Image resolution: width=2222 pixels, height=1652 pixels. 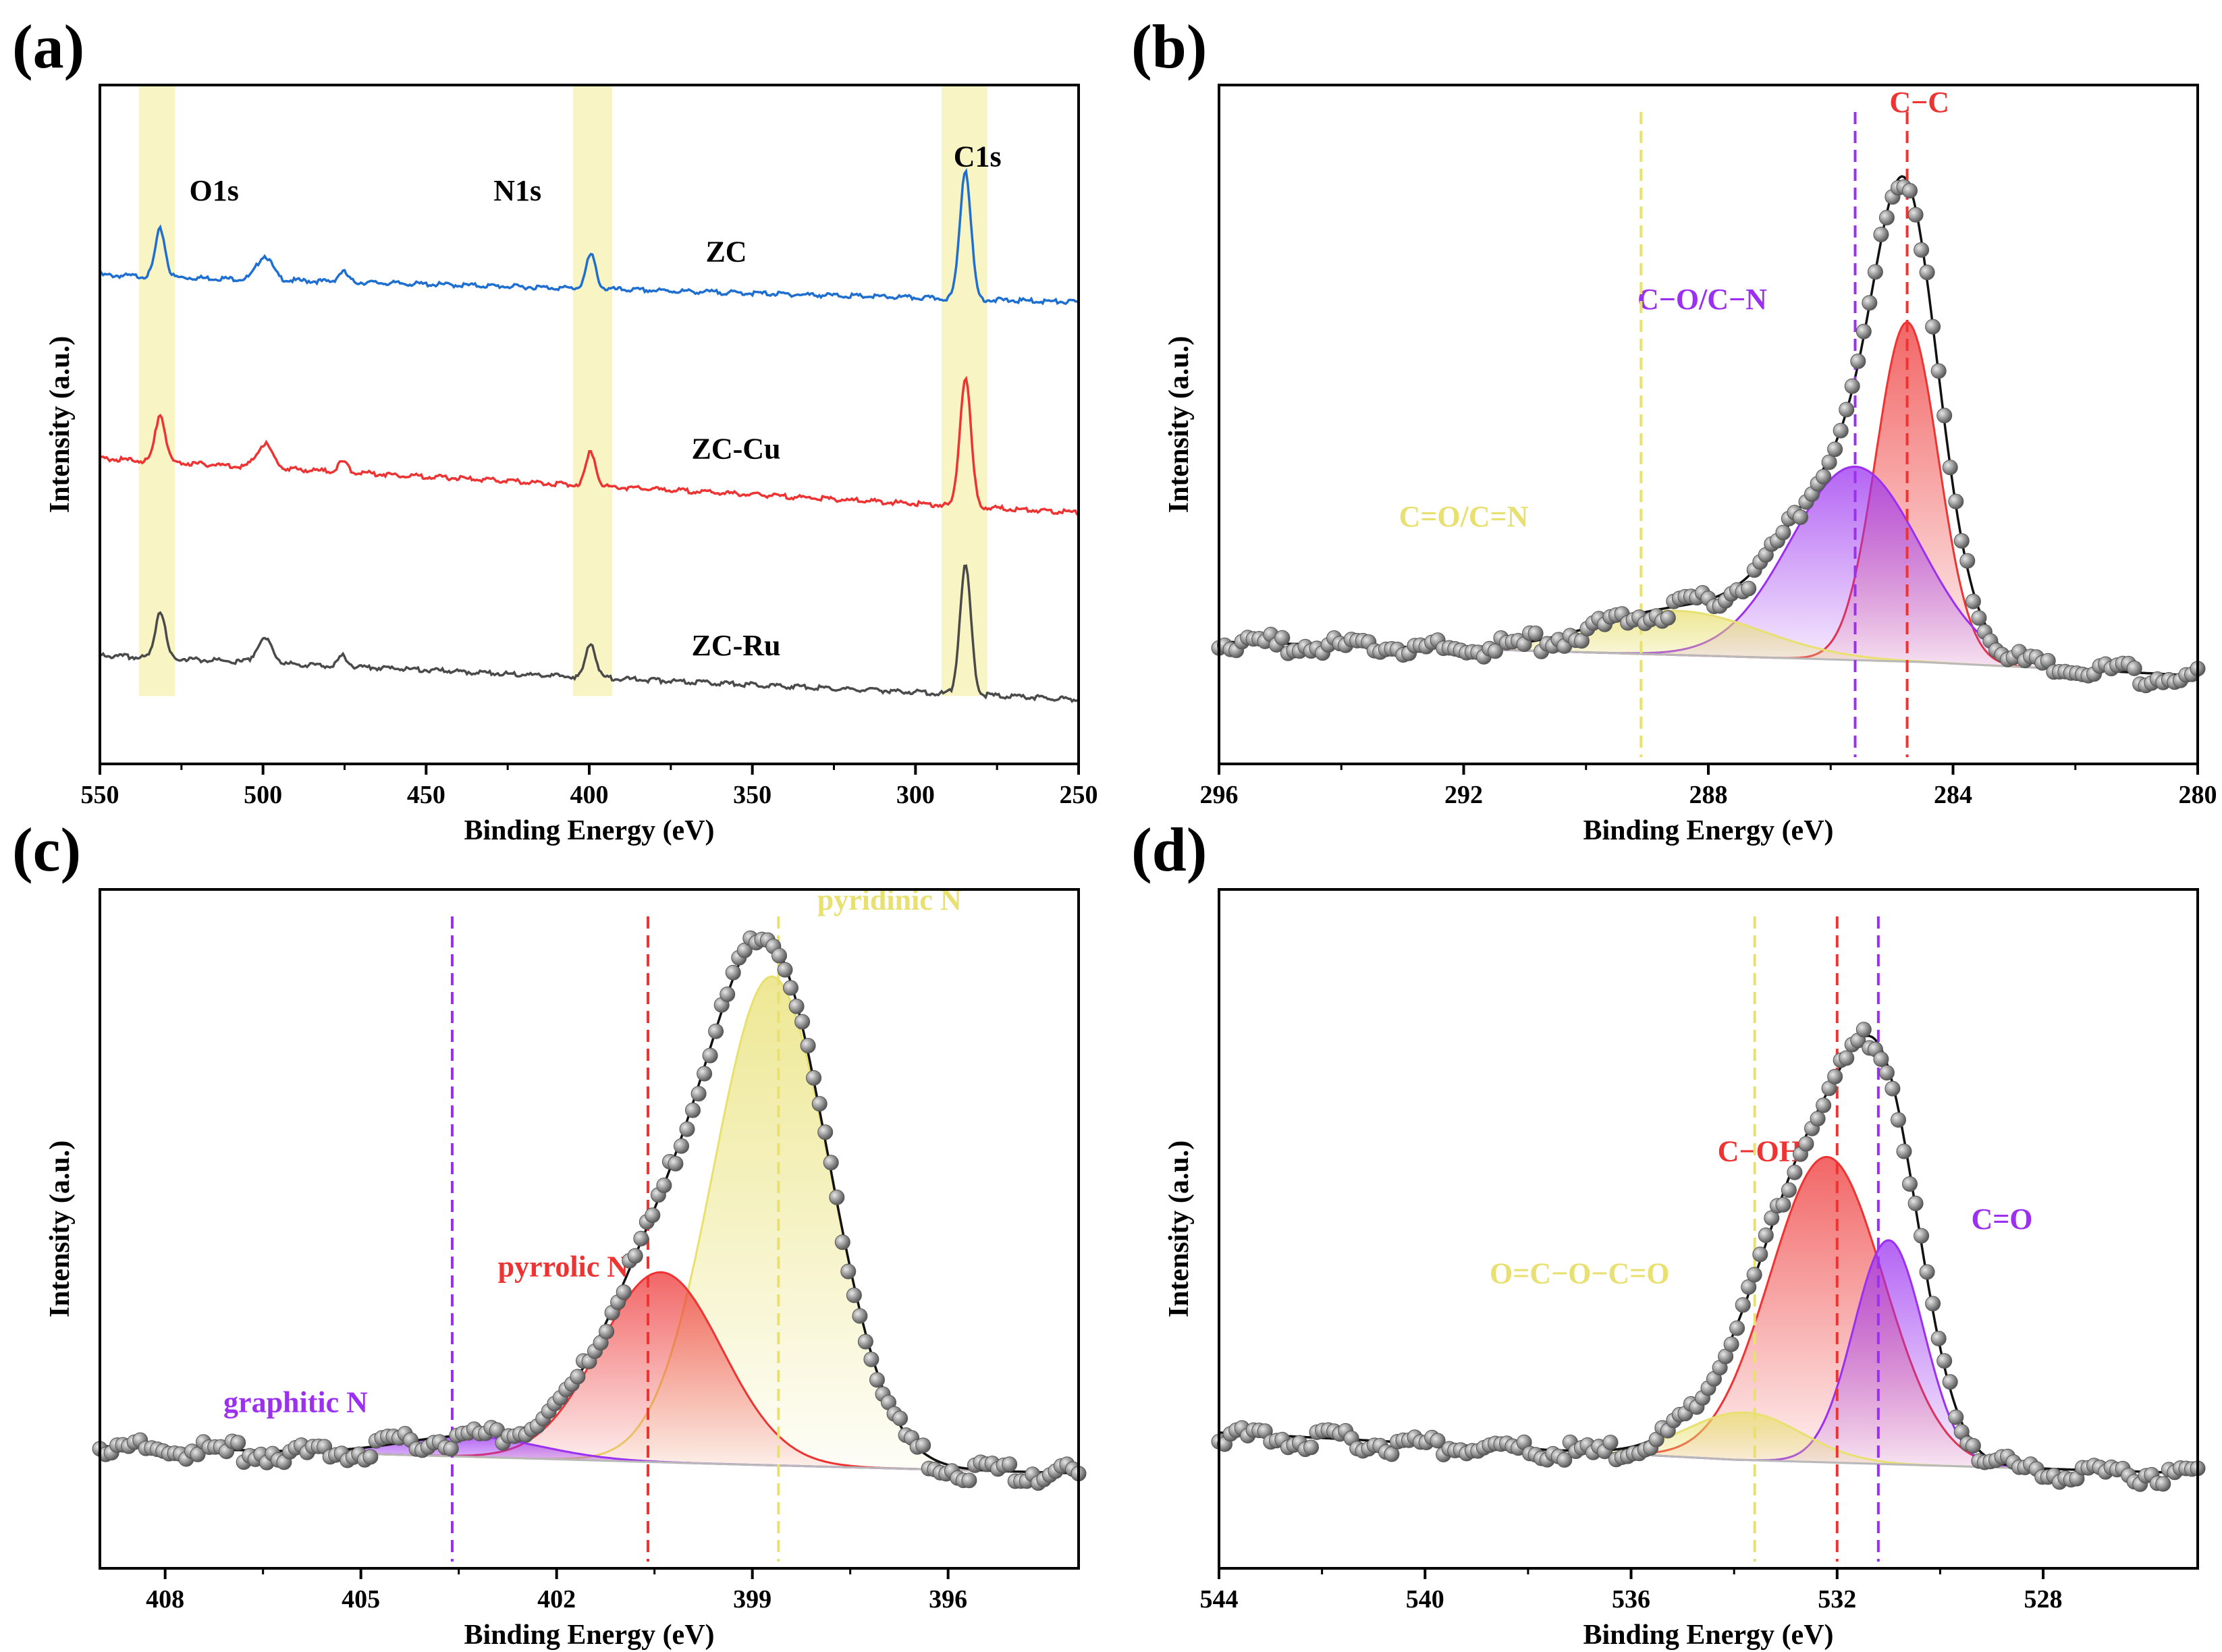 I want to click on x-tick-label: 400, so click(x=590, y=795).